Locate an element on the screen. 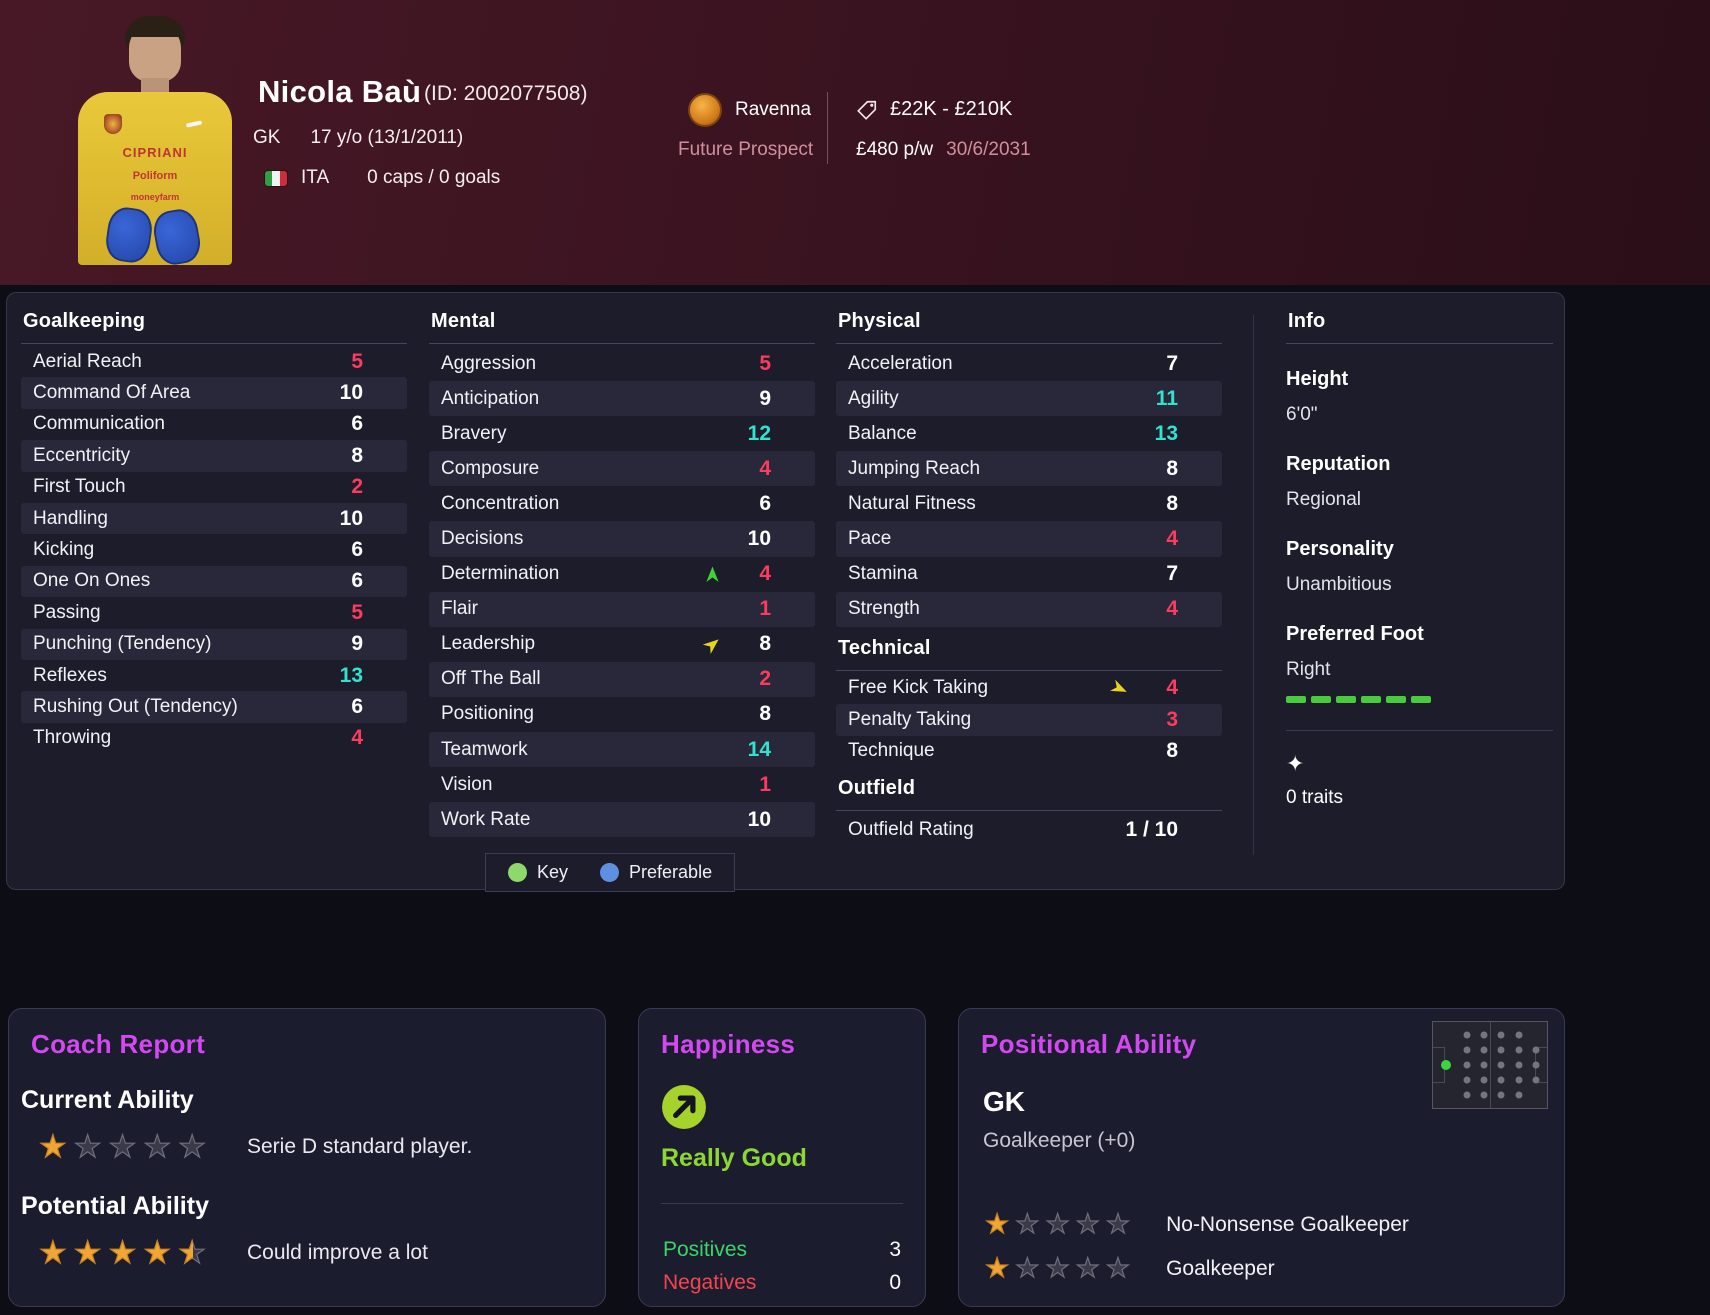  attribute-row: Acceleration 7 is located at coordinates (1029, 363).